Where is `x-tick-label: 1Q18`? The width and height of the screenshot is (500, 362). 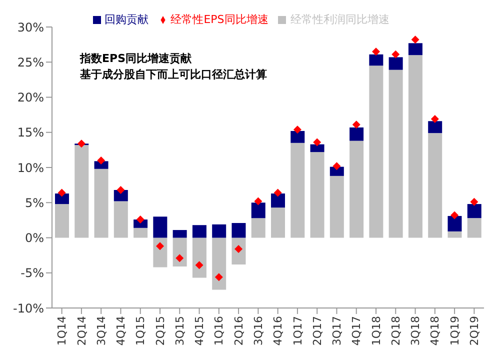
x-tick-label: 1Q18 is located at coordinates (376, 331).